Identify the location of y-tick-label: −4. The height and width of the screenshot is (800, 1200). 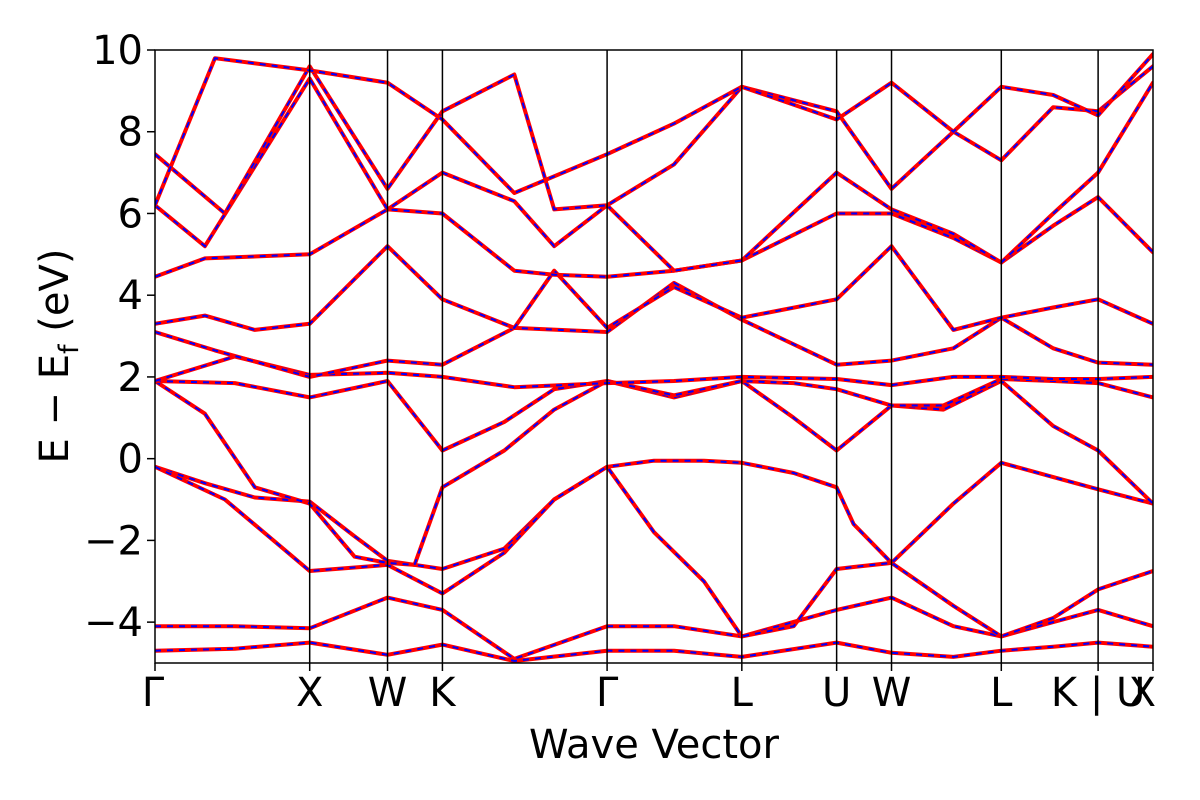
(113, 623).